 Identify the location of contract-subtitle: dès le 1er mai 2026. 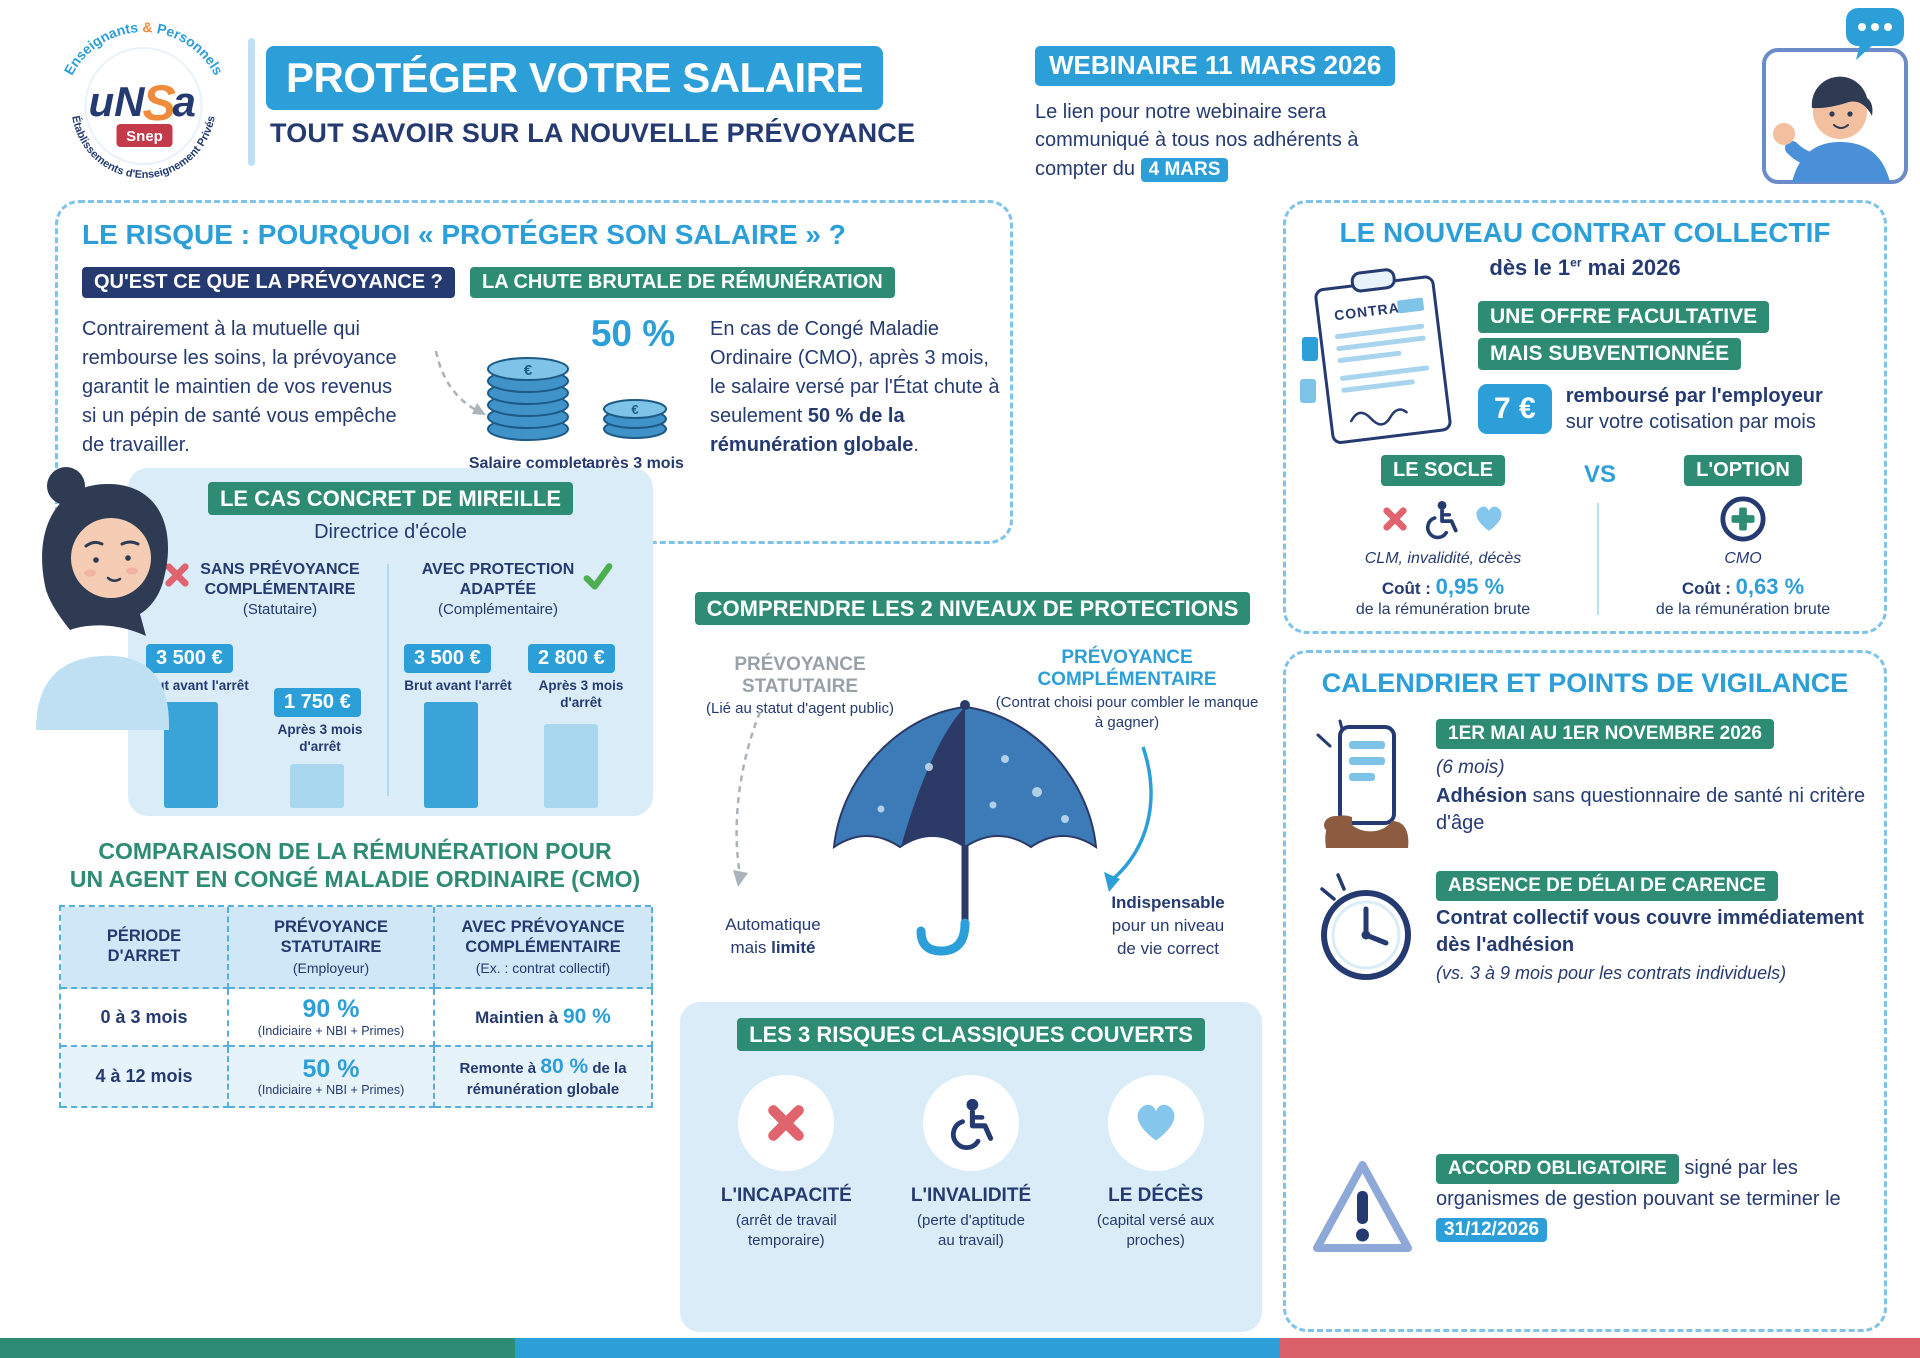
(1585, 268).